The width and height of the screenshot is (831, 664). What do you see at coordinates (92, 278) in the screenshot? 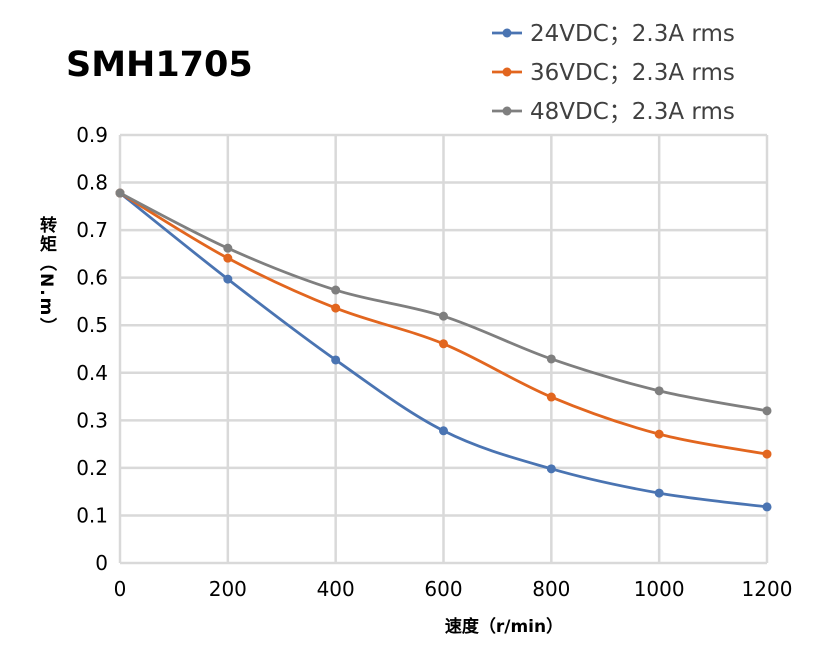
I see `y-tick-label: 0.6` at bounding box center [92, 278].